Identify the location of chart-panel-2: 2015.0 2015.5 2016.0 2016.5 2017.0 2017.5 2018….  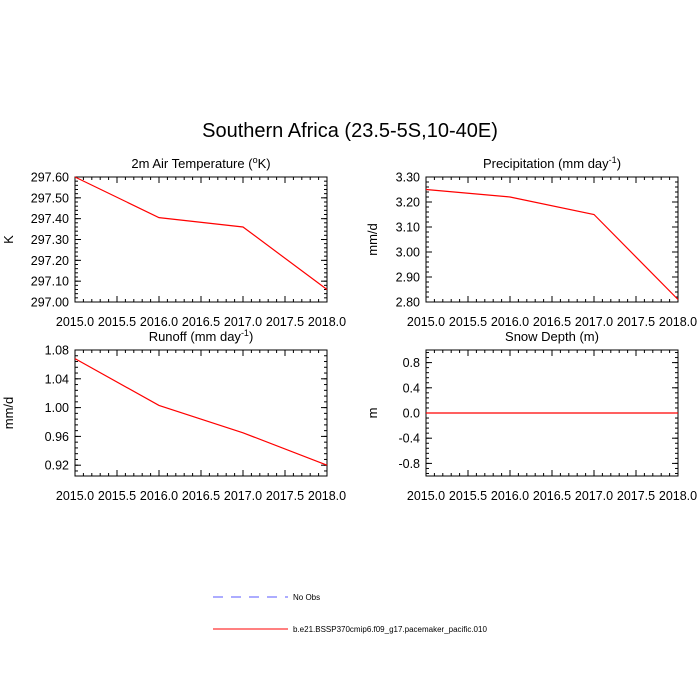
(531, 242).